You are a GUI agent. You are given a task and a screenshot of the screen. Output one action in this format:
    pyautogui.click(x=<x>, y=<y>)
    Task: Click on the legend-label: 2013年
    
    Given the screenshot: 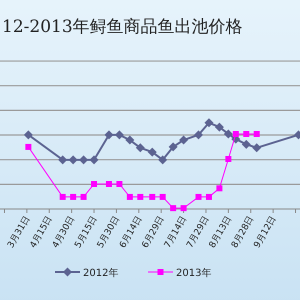 What is the action you would take?
    pyautogui.click(x=194, y=273)
    